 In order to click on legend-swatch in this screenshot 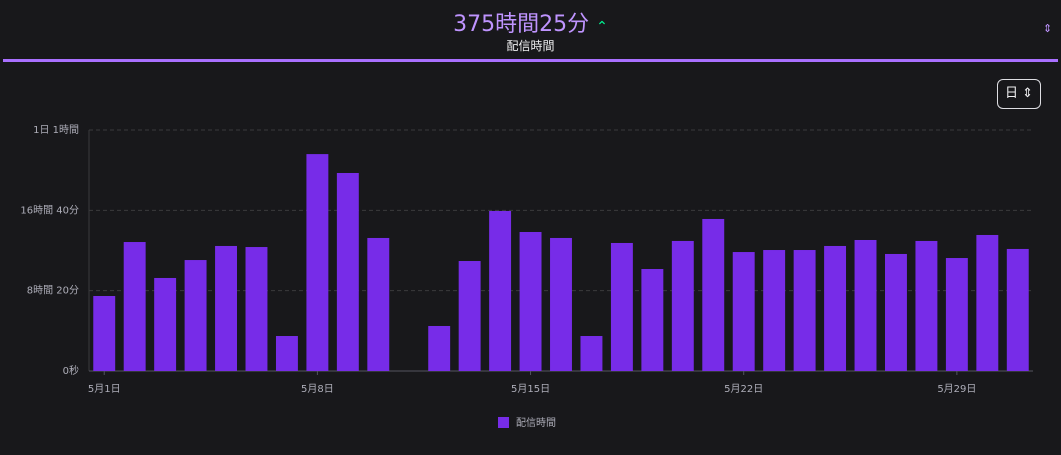, I will do `click(503, 422)`.